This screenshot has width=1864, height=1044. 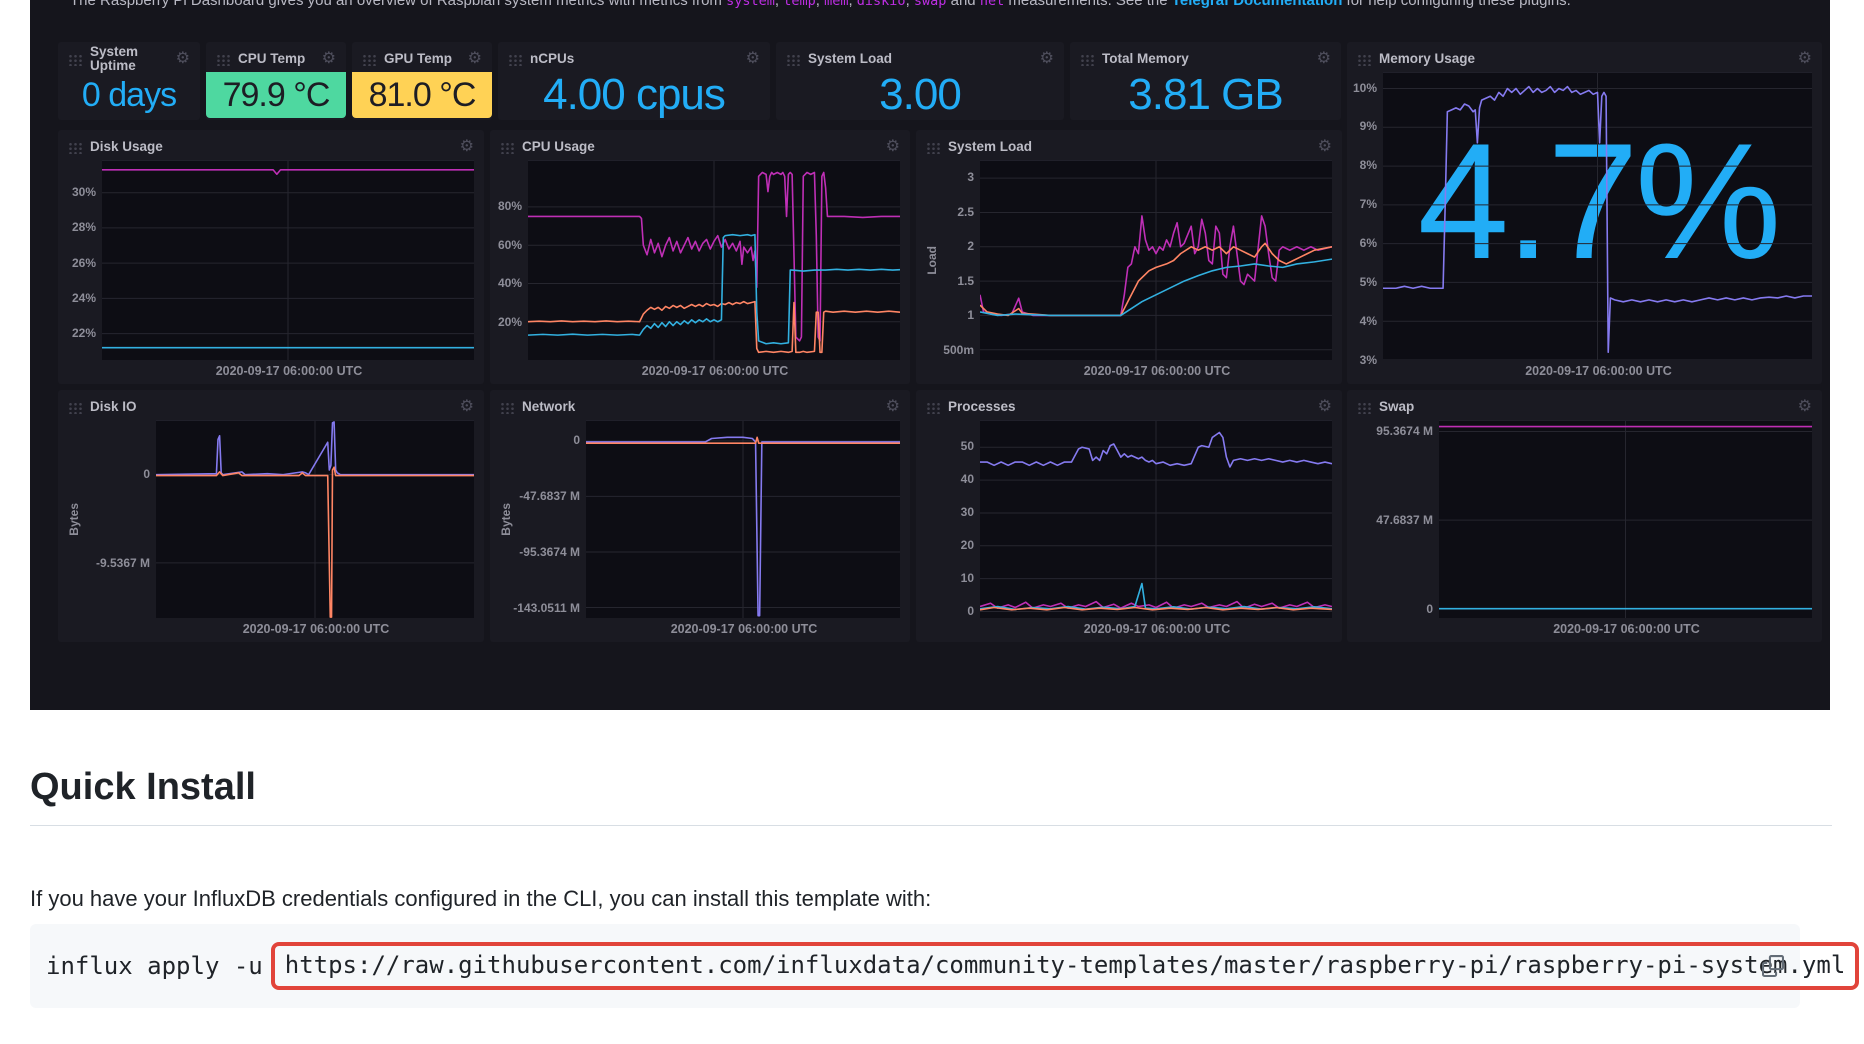 What do you see at coordinates (113, 406) in the screenshot?
I see `panel-title: Disk IO` at bounding box center [113, 406].